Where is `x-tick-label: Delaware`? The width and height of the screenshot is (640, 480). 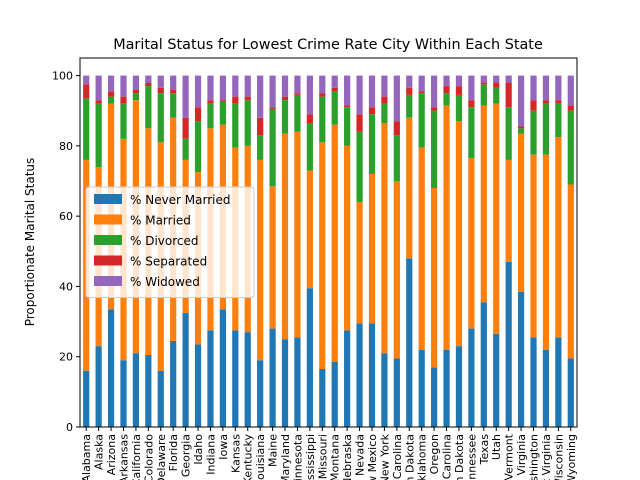 x-tick-label: Delaware is located at coordinates (161, 457).